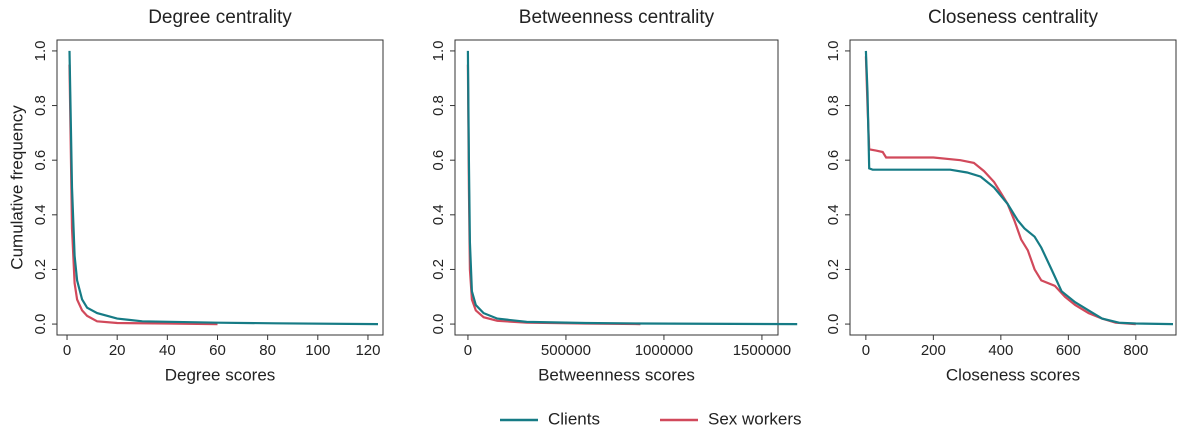 This screenshot has height=436, width=1187. What do you see at coordinates (1068, 350) in the screenshot?
I see `x-tick-label: 600` at bounding box center [1068, 350].